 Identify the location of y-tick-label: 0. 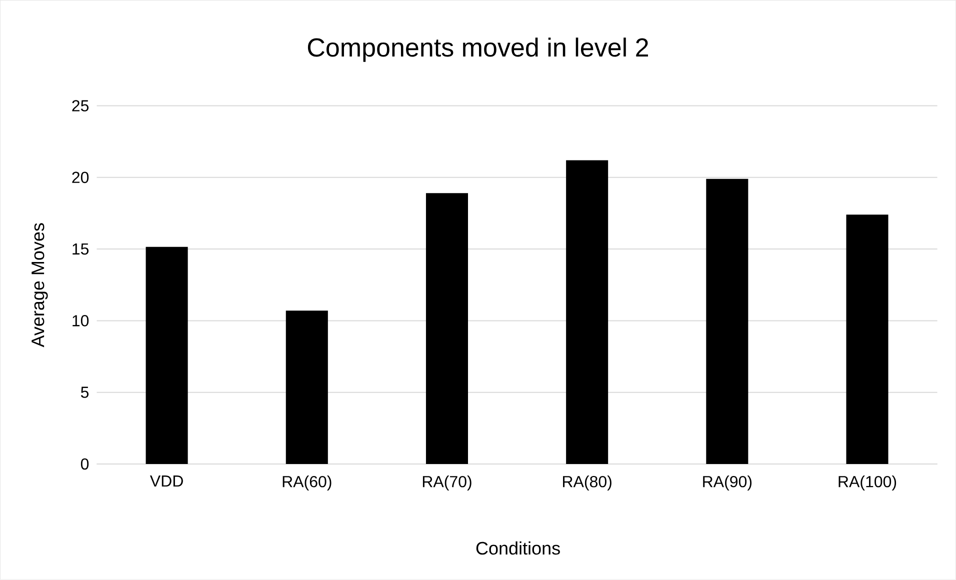
(84, 464).